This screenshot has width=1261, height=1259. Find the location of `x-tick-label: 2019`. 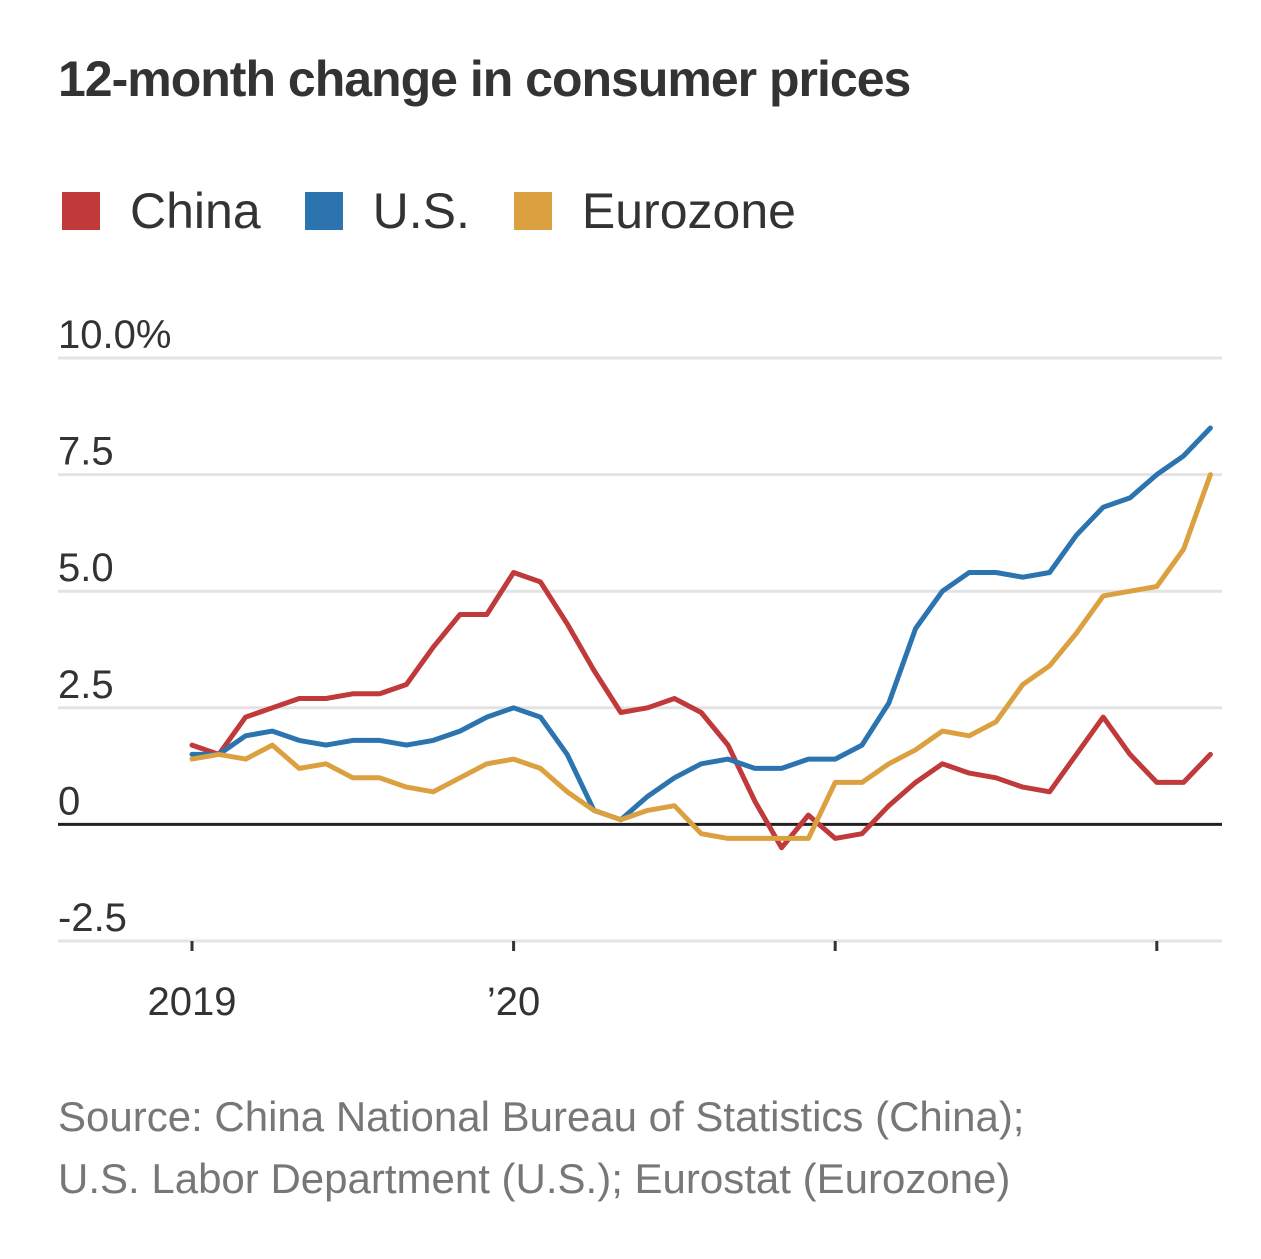

x-tick-label: 2019 is located at coordinates (192, 1002).